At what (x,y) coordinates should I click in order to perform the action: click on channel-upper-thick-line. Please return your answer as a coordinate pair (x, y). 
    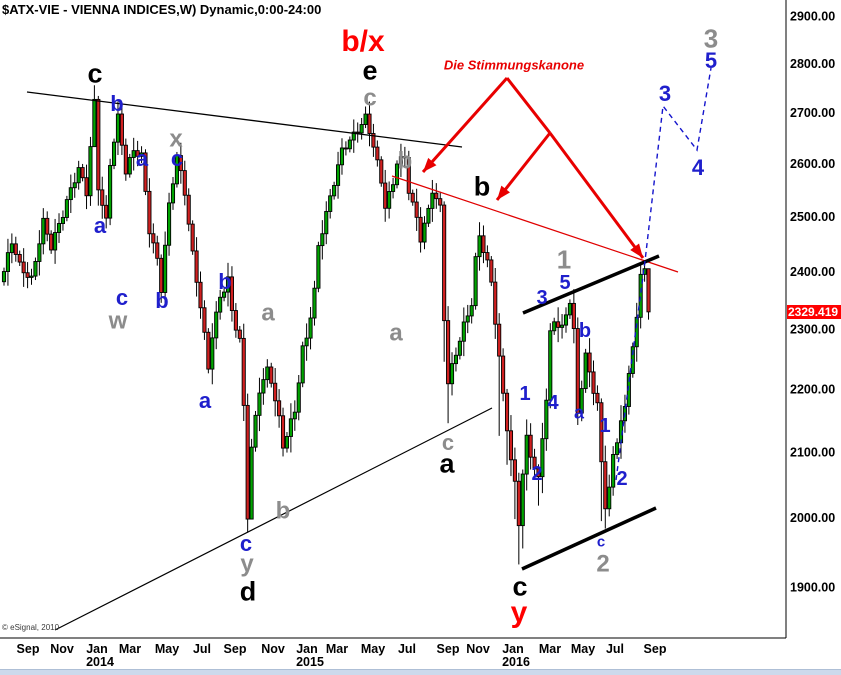
    Looking at the image, I should click on (591, 284).